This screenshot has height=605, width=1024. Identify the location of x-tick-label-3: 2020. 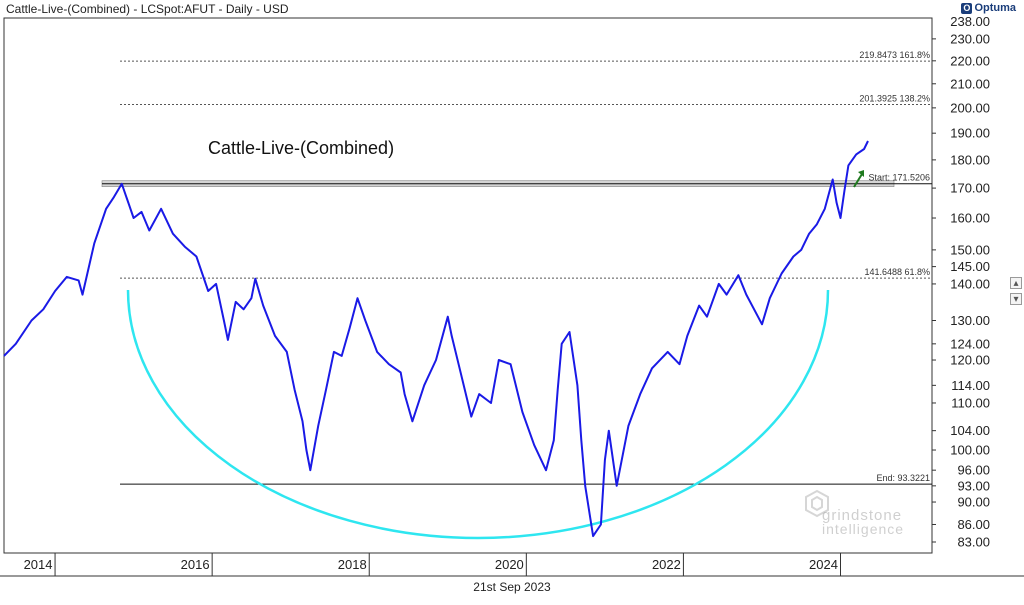
(509, 564).